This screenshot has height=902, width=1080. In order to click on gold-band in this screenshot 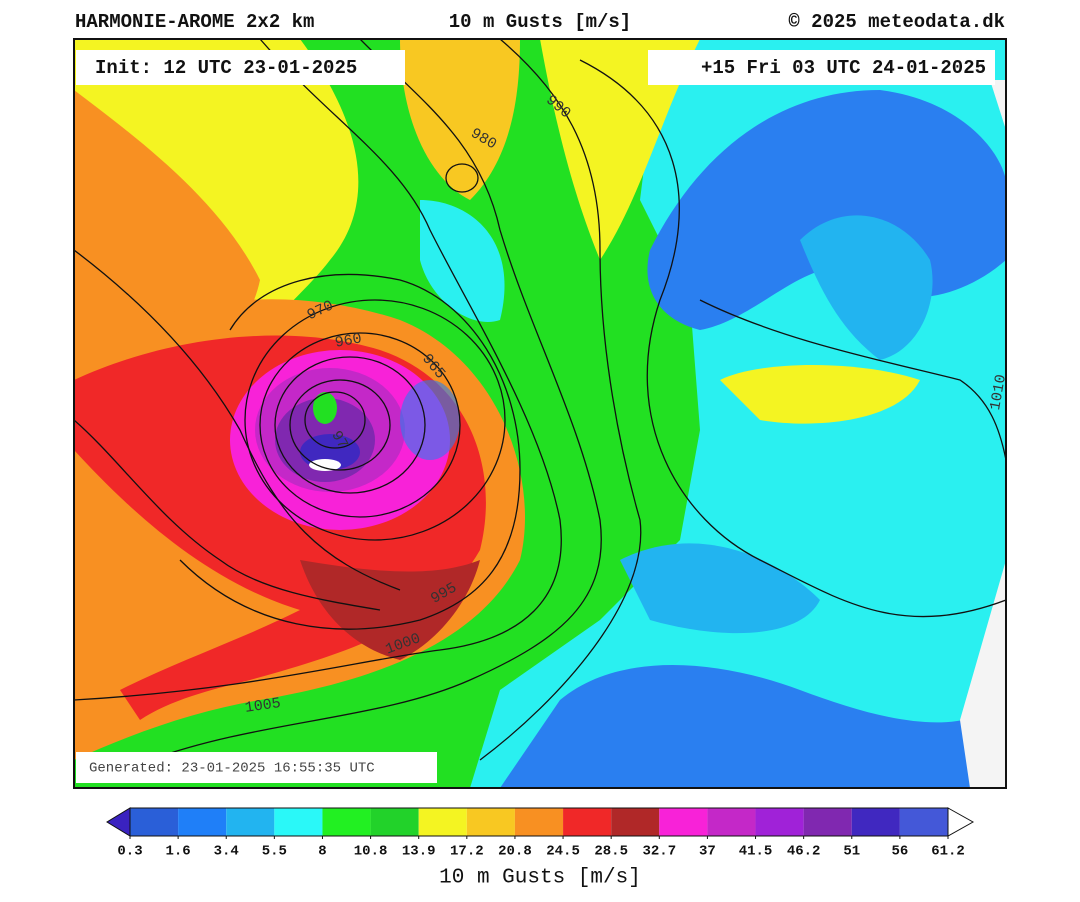, I will do `click(460, 119)`.